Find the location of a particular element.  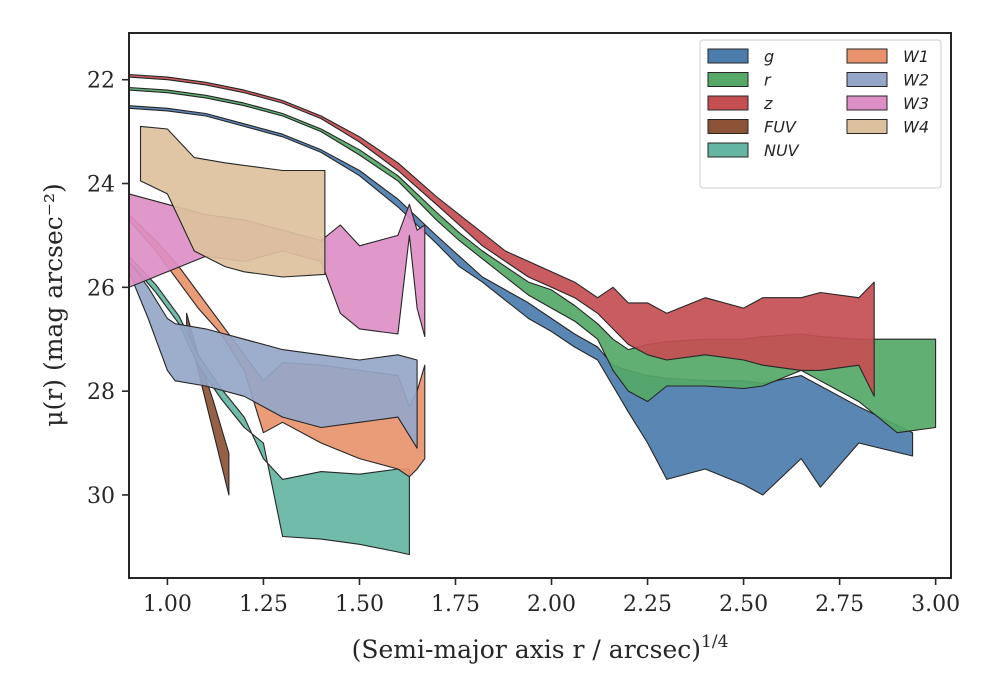

legend-label-fuv: FUV is located at coordinates (780, 127).